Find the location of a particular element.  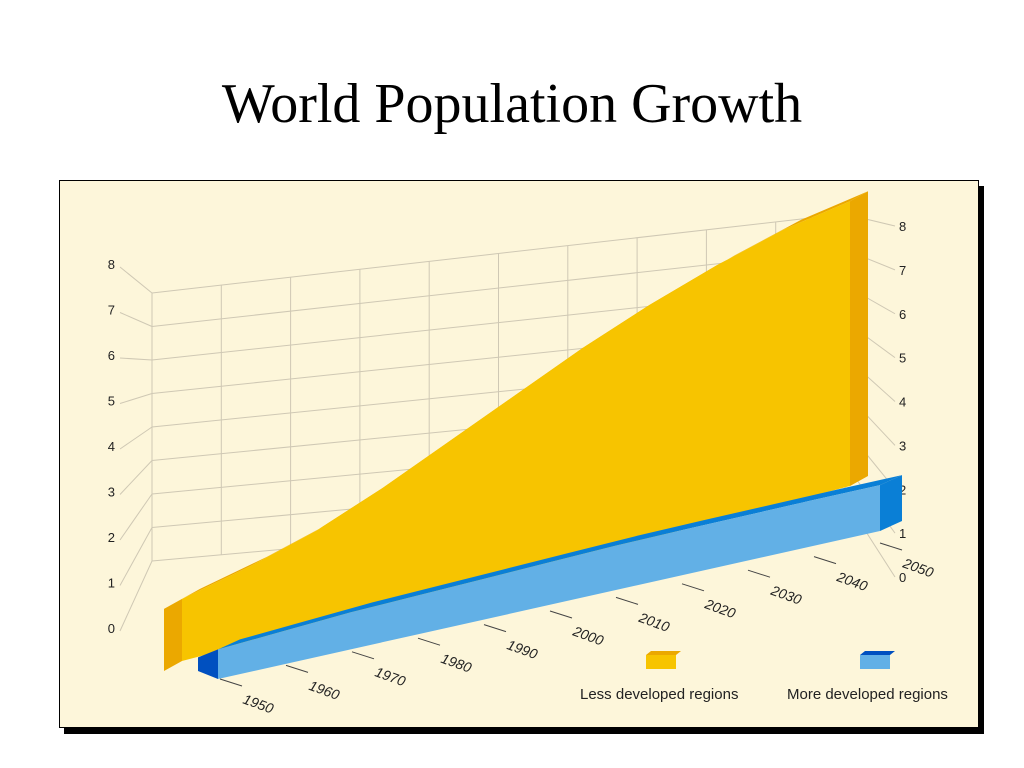

y-tick-label-left: 8 is located at coordinates (111, 264).